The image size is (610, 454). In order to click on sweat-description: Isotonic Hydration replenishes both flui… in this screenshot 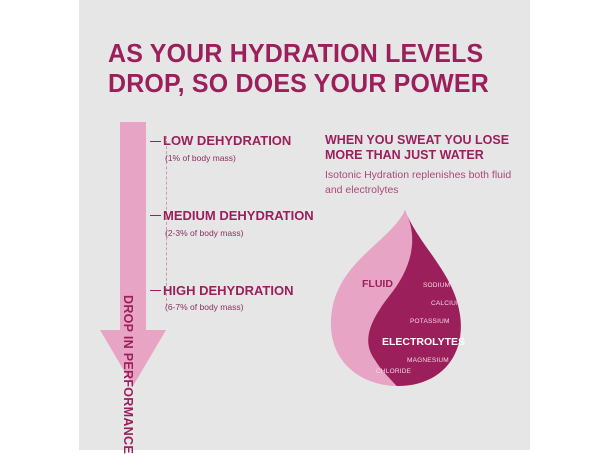, I will do `click(418, 182)`.